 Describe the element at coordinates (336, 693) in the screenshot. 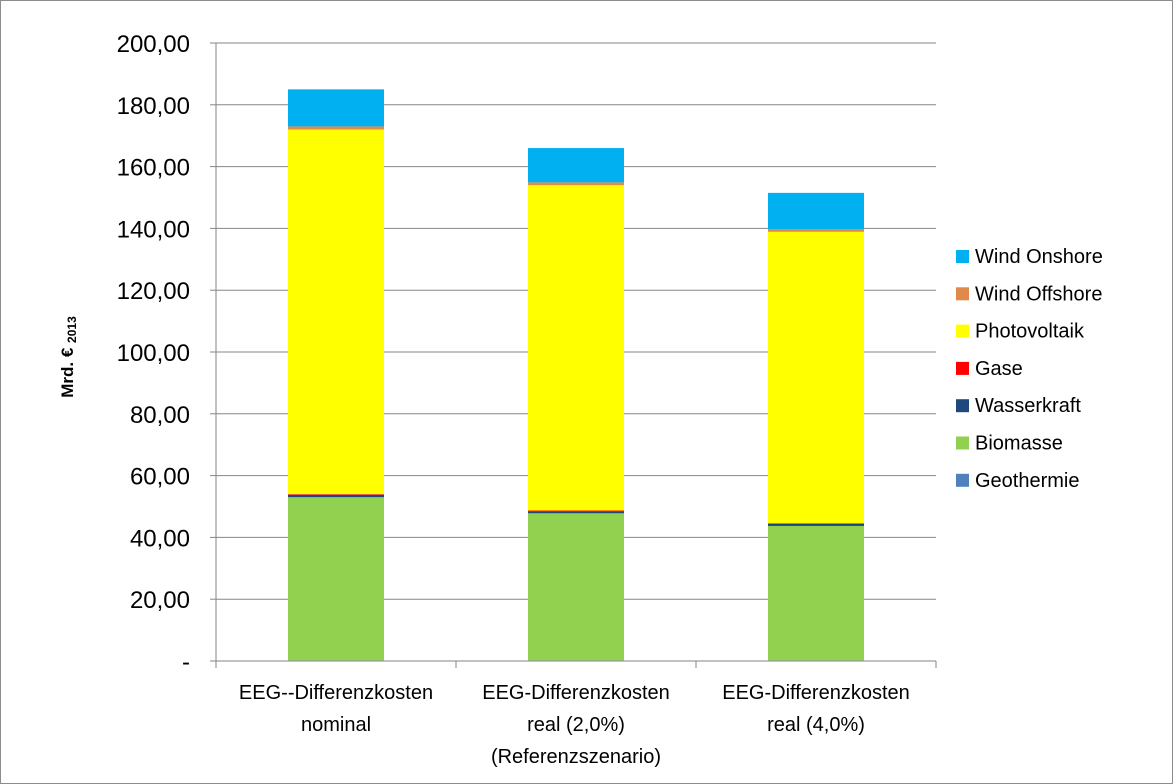

I see `x-tick-label-line: EEG--Differenzkosten` at that location.